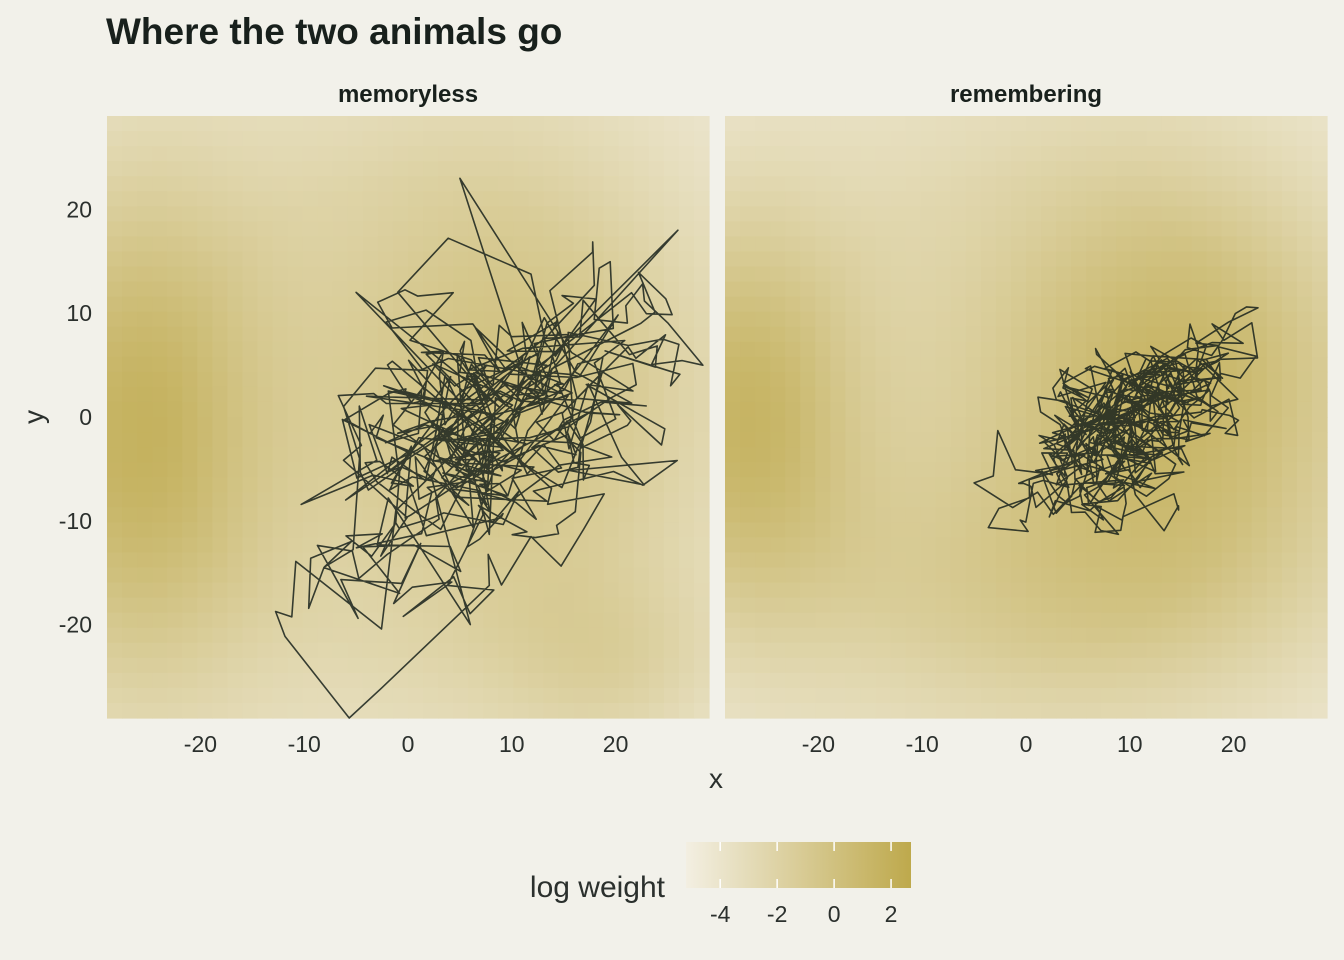 This screenshot has width=1344, height=960. What do you see at coordinates (1116, 421) in the screenshot?
I see `path-remembering` at bounding box center [1116, 421].